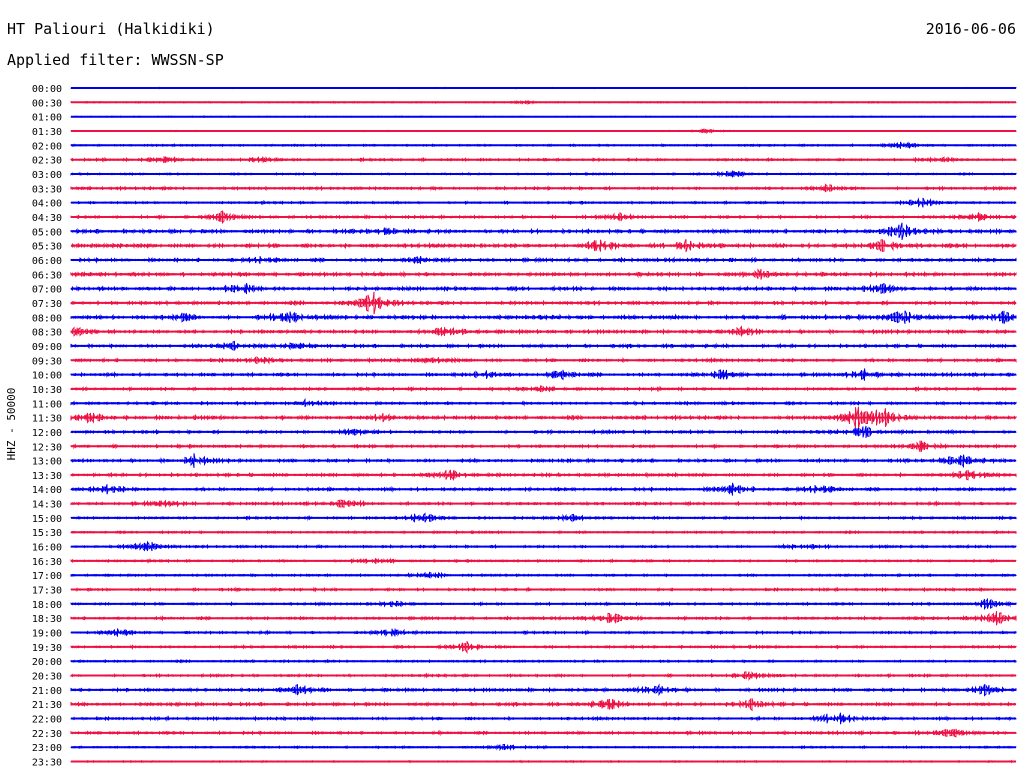  What do you see at coordinates (115, 60) in the screenshot?
I see `filter-label: Applied filter: WWSSN-SP` at bounding box center [115, 60].